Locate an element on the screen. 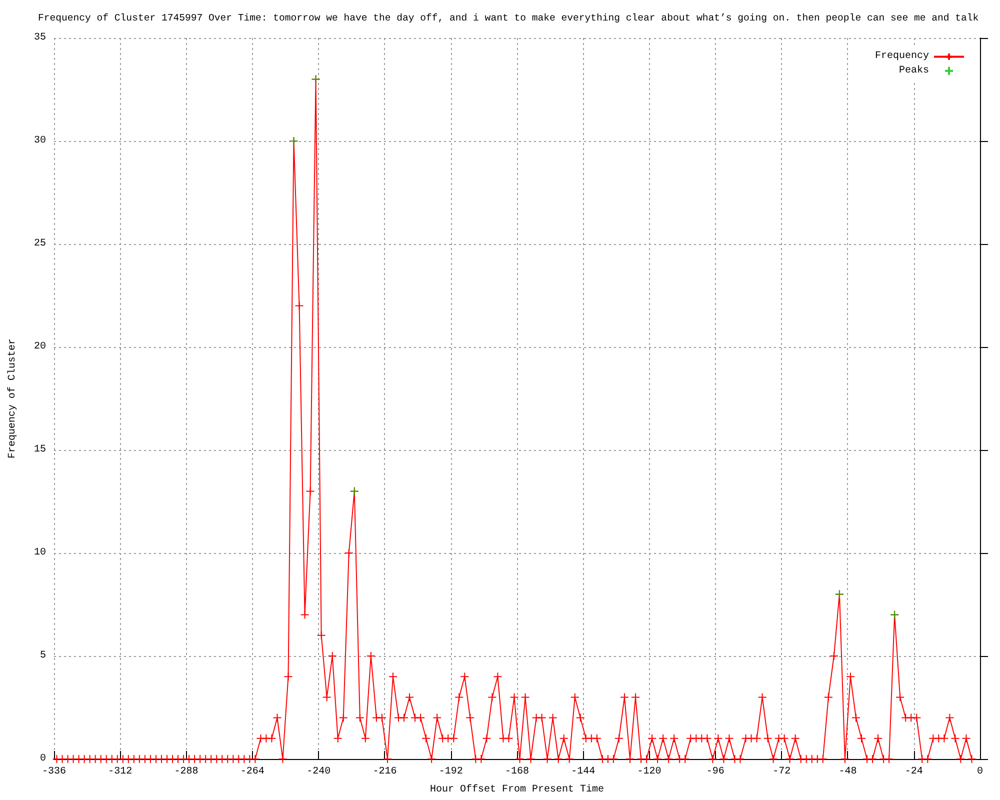 The image size is (1000, 800). legend-label: Frequency is located at coordinates (901, 56).